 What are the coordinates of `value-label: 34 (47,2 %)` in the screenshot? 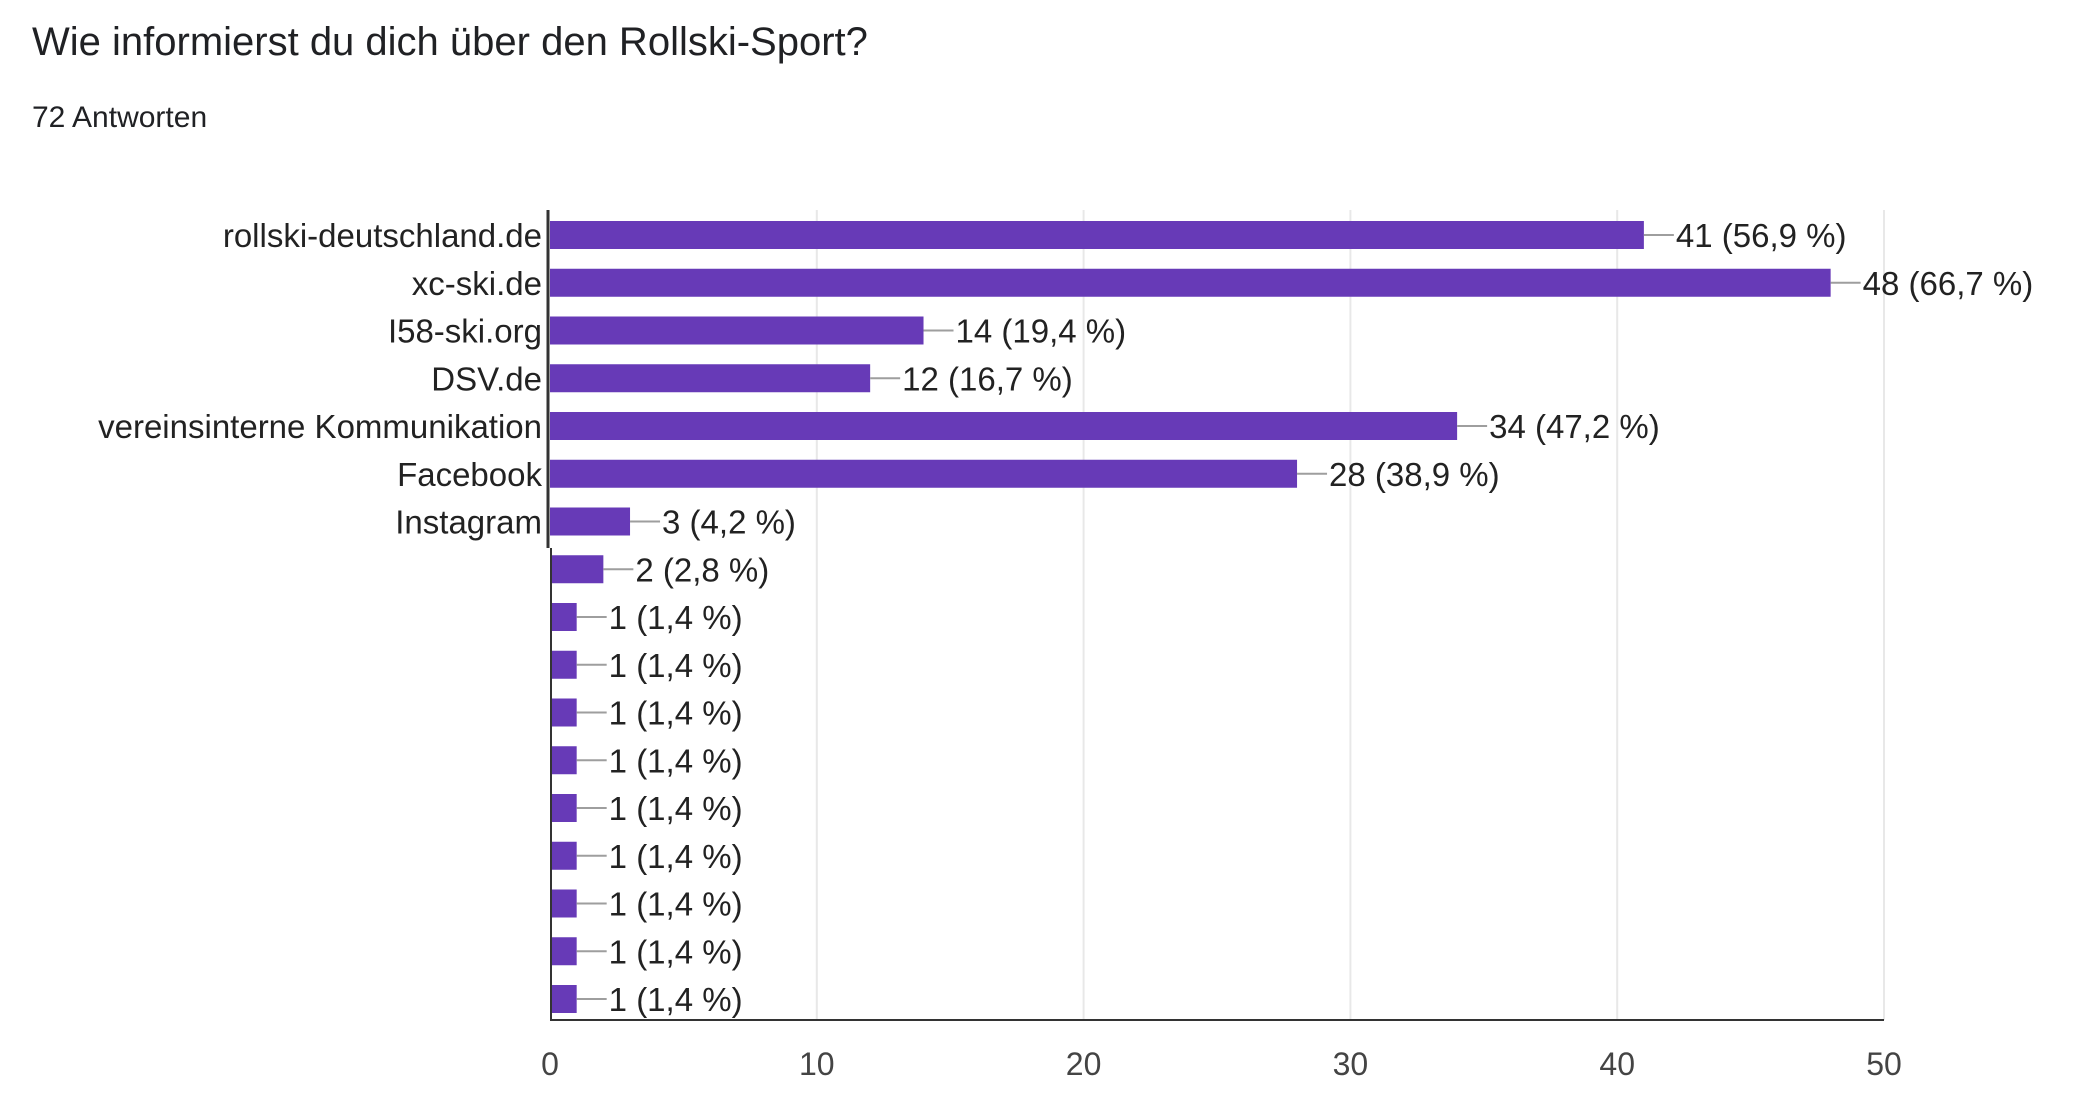 It's located at (1574, 426).